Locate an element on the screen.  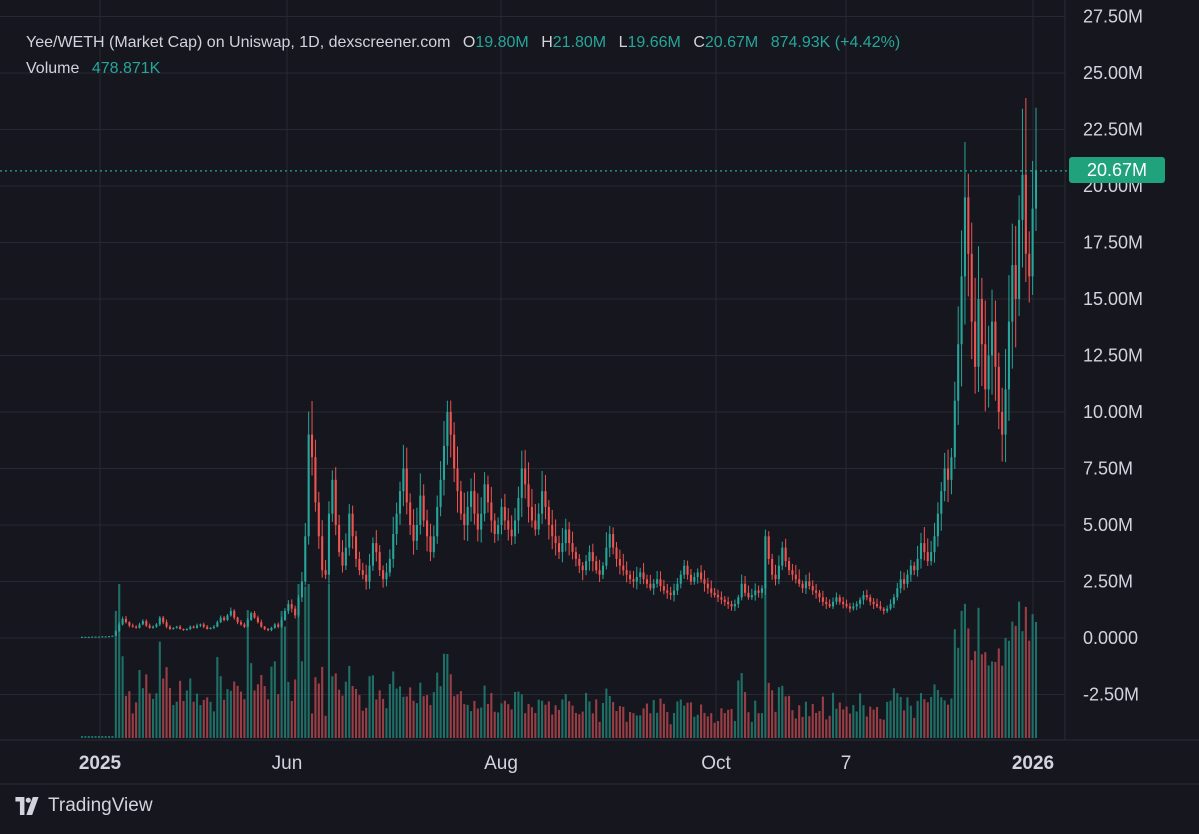
tradingview-logo-icon is located at coordinates (27, 806).